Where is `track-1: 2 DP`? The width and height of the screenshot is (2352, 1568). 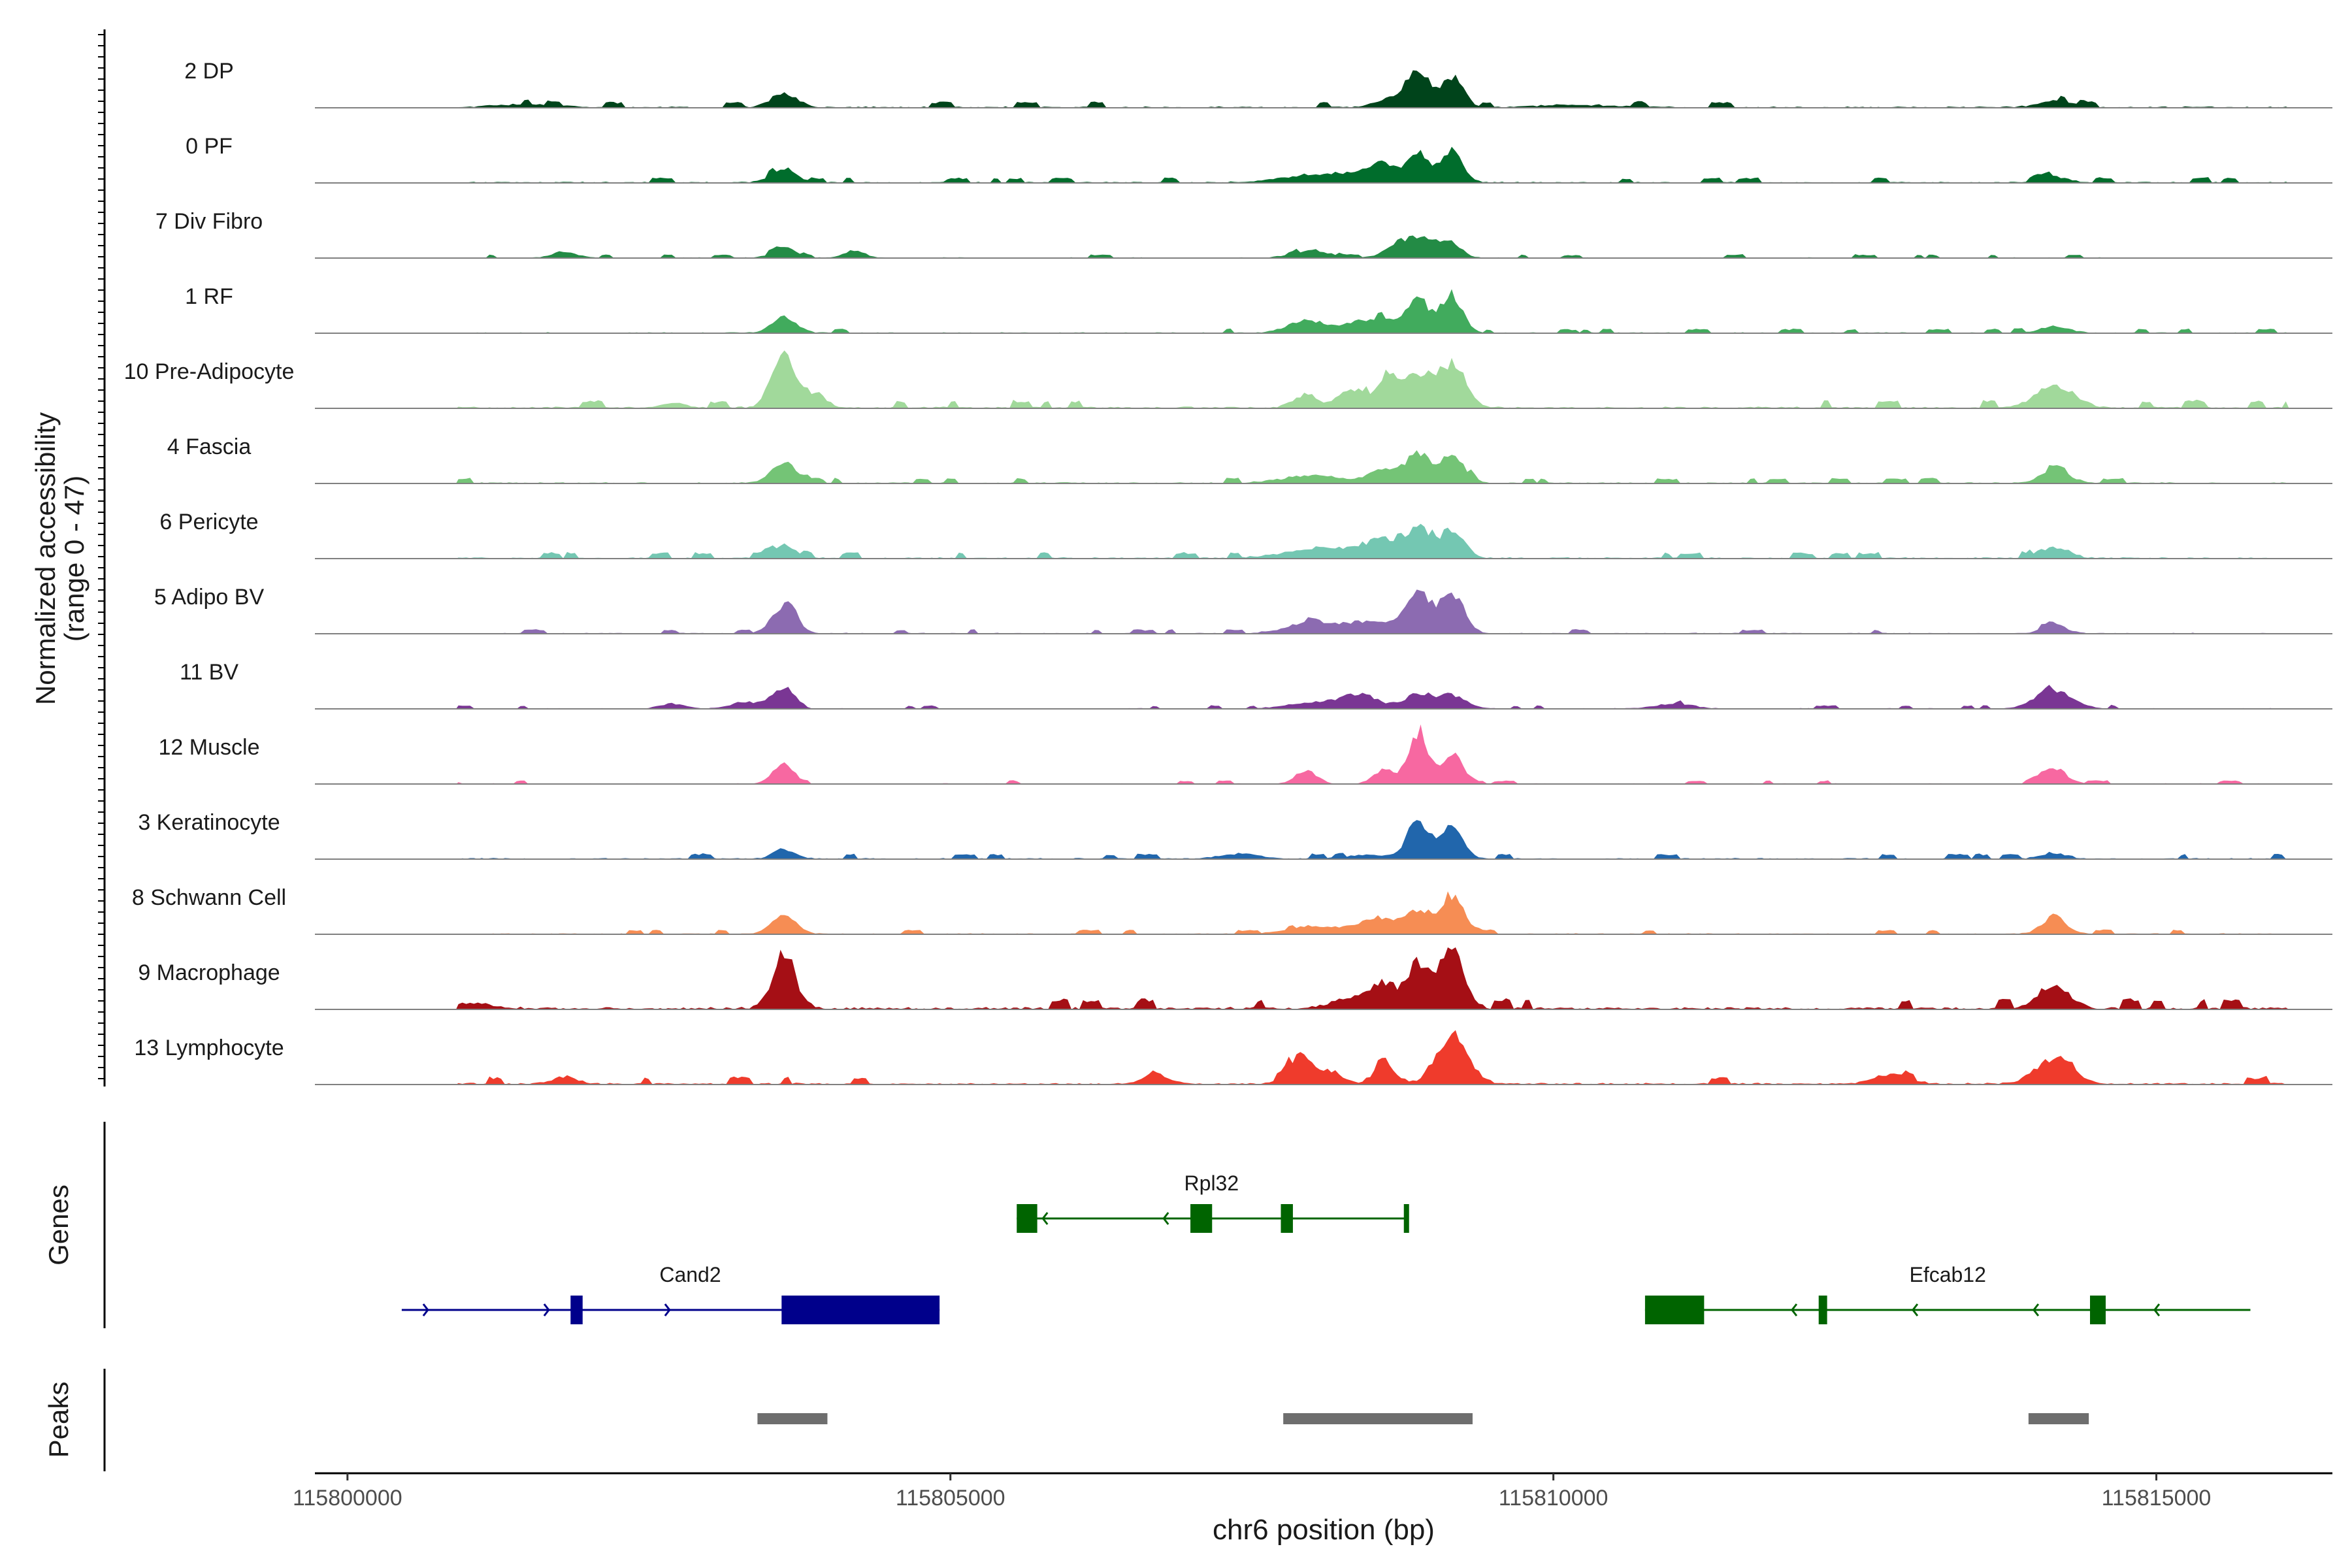 track-1: 2 DP is located at coordinates (1258, 83).